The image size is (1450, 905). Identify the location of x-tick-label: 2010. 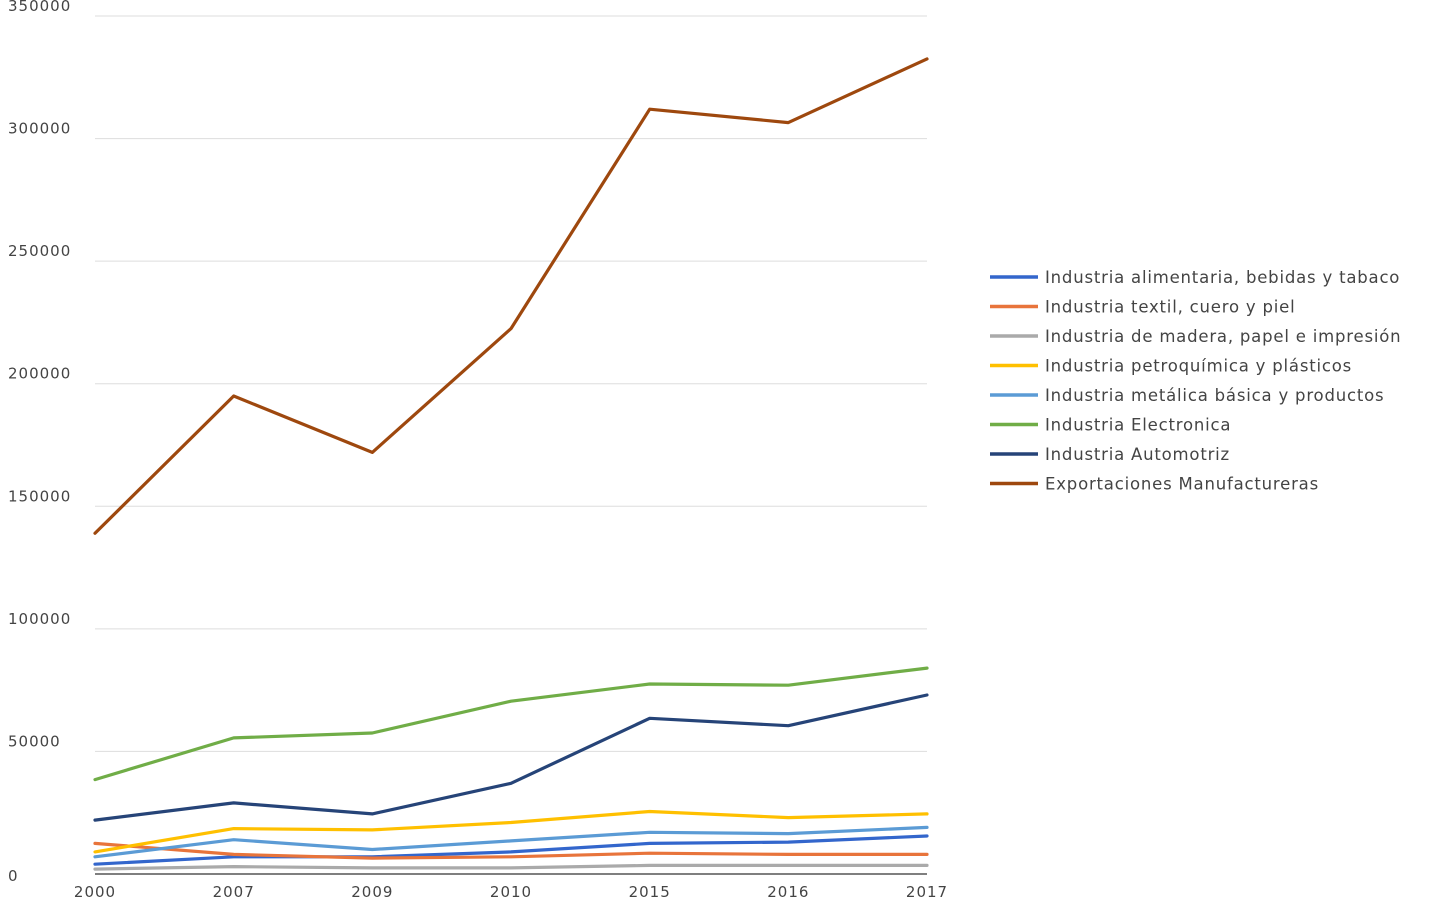
(511, 892).